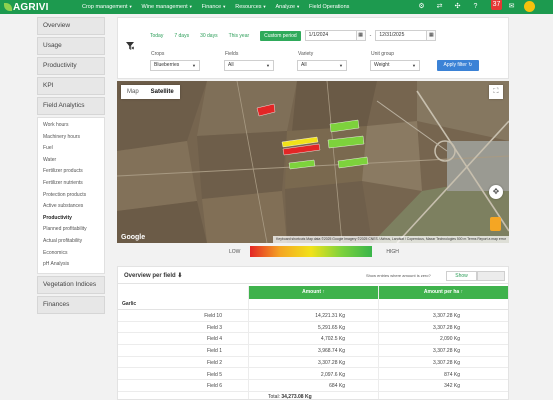 The height and width of the screenshot is (400, 553). What do you see at coordinates (290, 396) in the screenshot?
I see `total-row: Total: 34,273.08 Kg` at bounding box center [290, 396].